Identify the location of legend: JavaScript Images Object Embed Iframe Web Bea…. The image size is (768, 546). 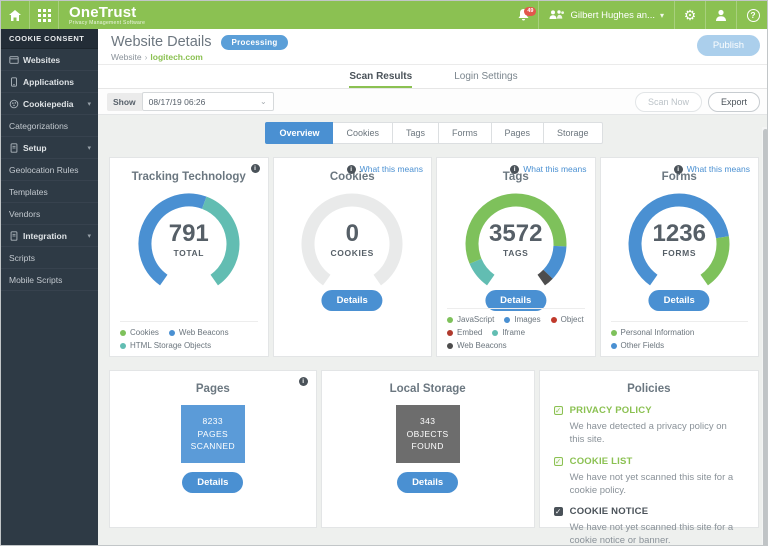
(516, 329).